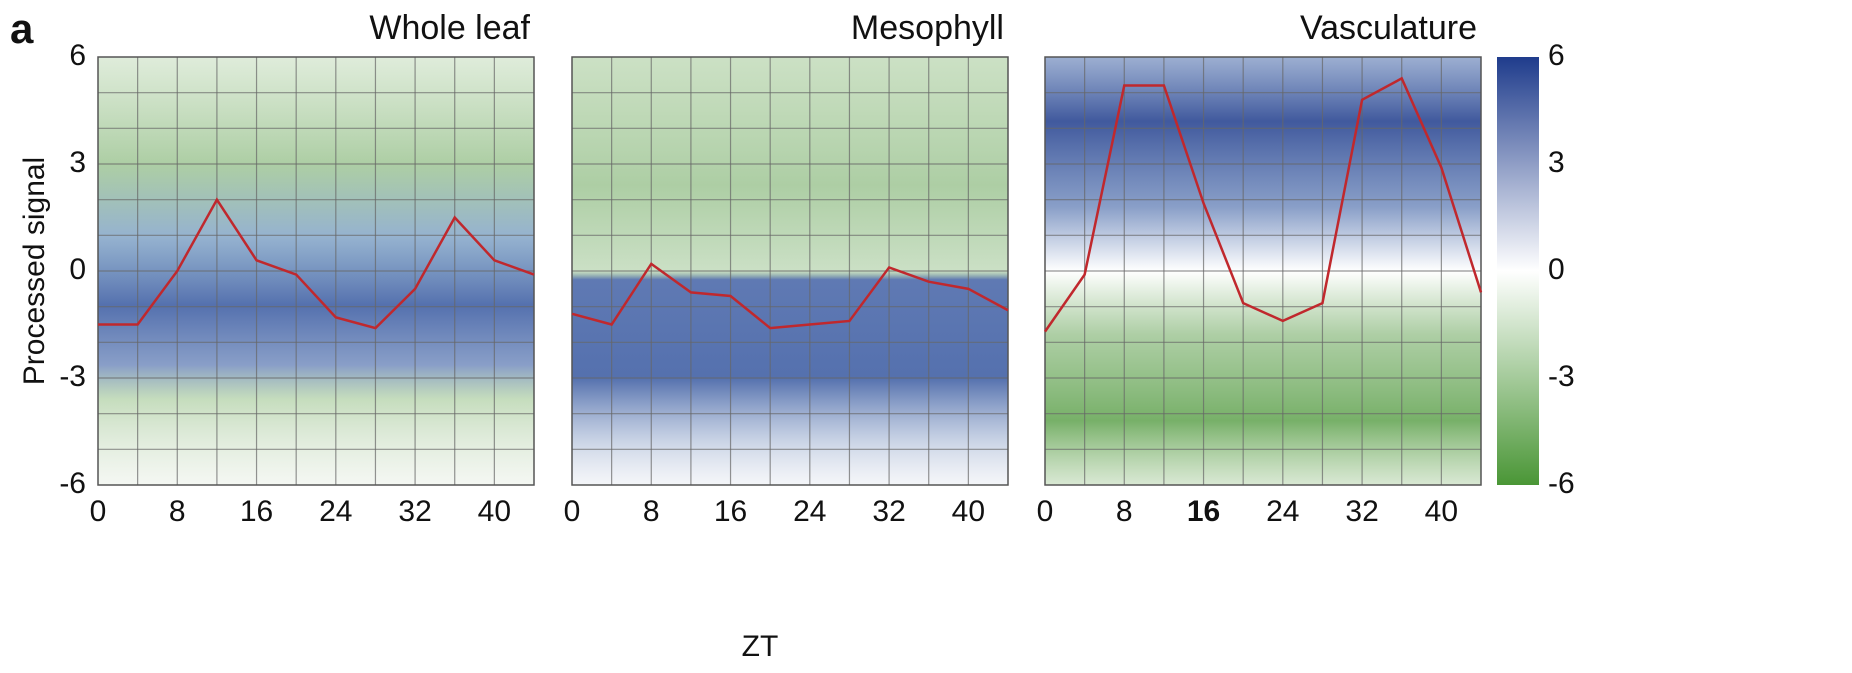 This screenshot has height=673, width=1852. I want to click on colorbar-tick-label: 6, so click(1556, 55).